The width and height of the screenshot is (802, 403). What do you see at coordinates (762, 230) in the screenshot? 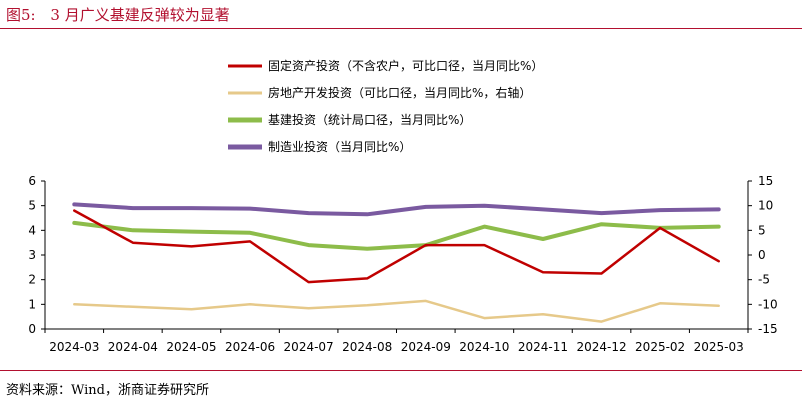
I see `right-tick-label: 5` at bounding box center [762, 230].